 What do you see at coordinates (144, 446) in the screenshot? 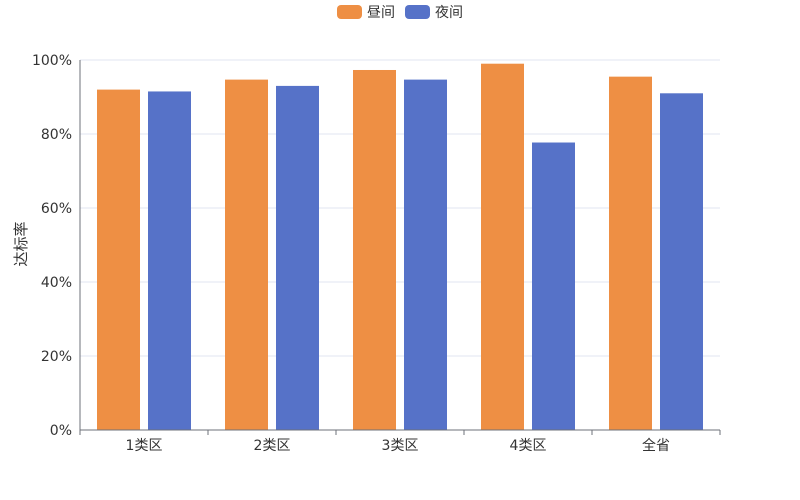
I see `x-tick-label: 1类区` at bounding box center [144, 446].